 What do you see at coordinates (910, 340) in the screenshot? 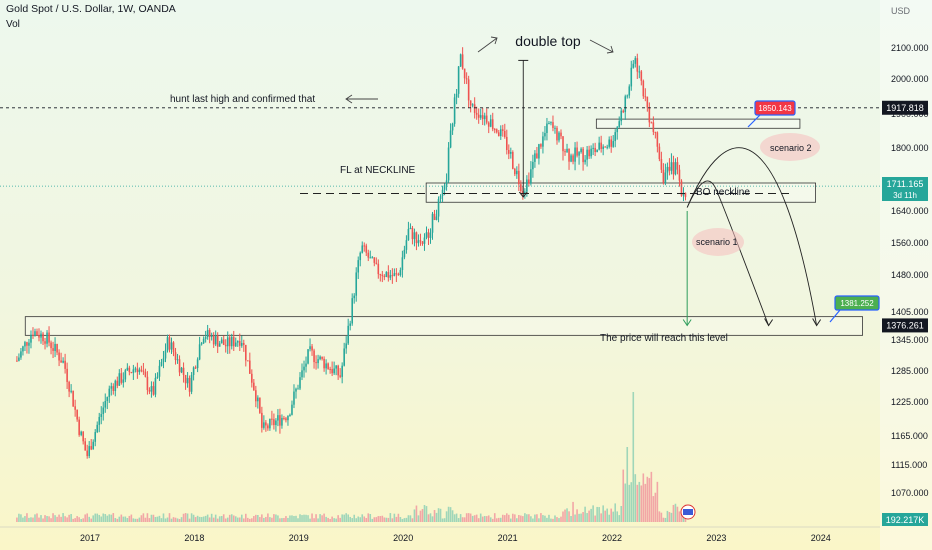
I see `price-tick: 1345.000` at bounding box center [910, 340].